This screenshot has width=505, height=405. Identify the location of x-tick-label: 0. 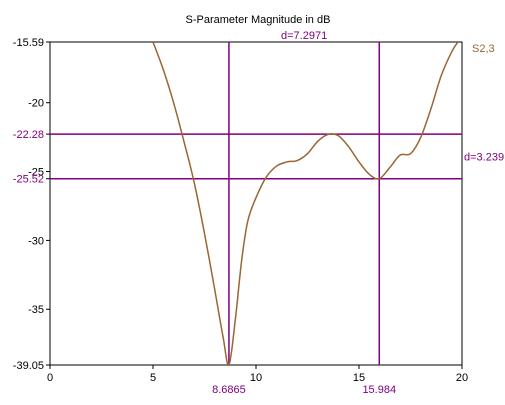
(50, 378).